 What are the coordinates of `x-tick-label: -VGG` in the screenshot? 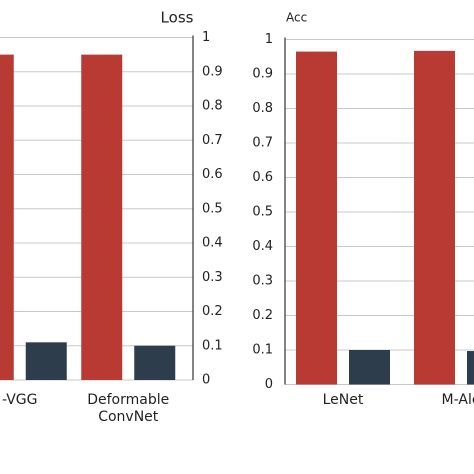 It's located at (19, 400).